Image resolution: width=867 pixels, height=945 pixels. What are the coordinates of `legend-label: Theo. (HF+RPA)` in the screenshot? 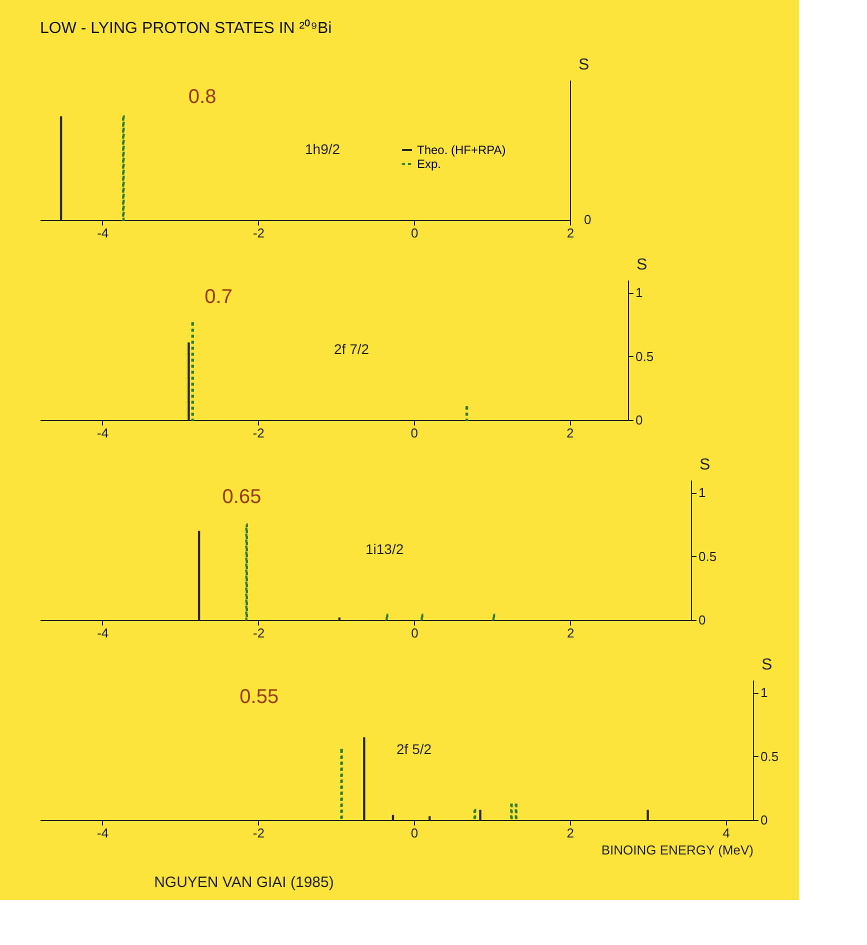 It's located at (461, 150).